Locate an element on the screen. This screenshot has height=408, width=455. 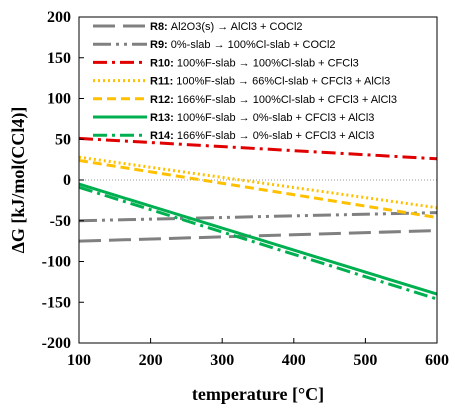
x-tick-label: 100 is located at coordinates (79, 360).